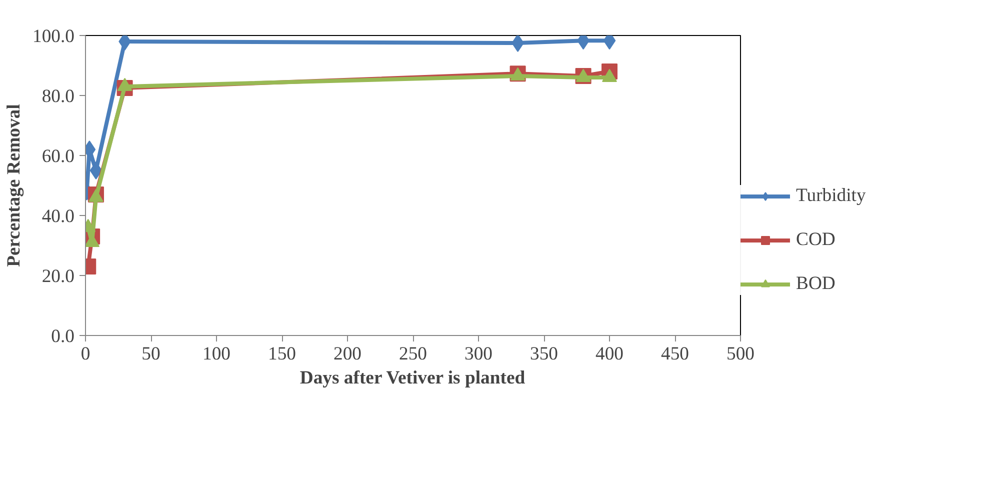 This screenshot has width=991, height=488. I want to click on x-tick-label: 500, so click(740, 354).